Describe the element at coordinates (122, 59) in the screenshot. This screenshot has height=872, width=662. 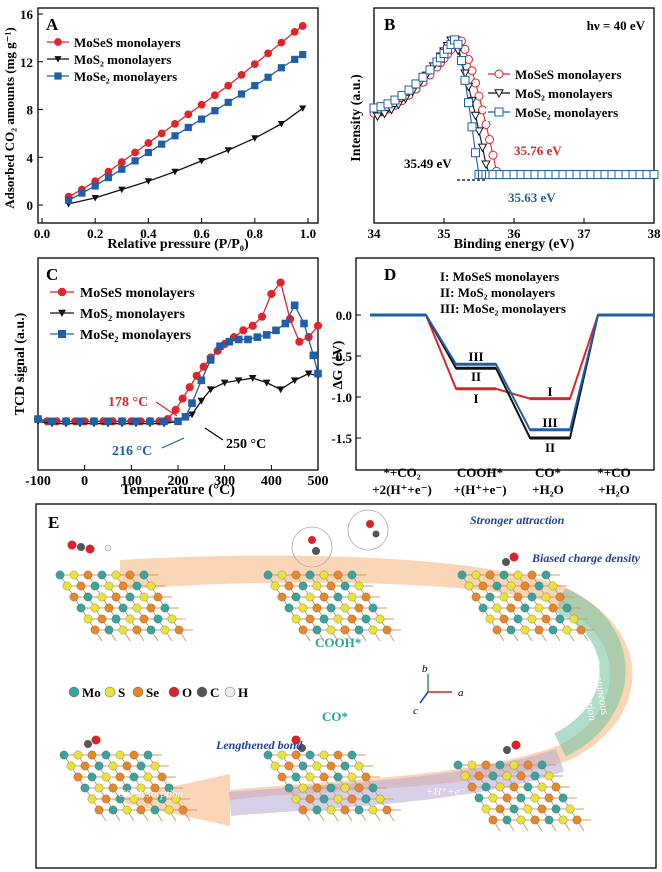
I see `panel-a-legend-label: MoS₂ monolayers` at that location.